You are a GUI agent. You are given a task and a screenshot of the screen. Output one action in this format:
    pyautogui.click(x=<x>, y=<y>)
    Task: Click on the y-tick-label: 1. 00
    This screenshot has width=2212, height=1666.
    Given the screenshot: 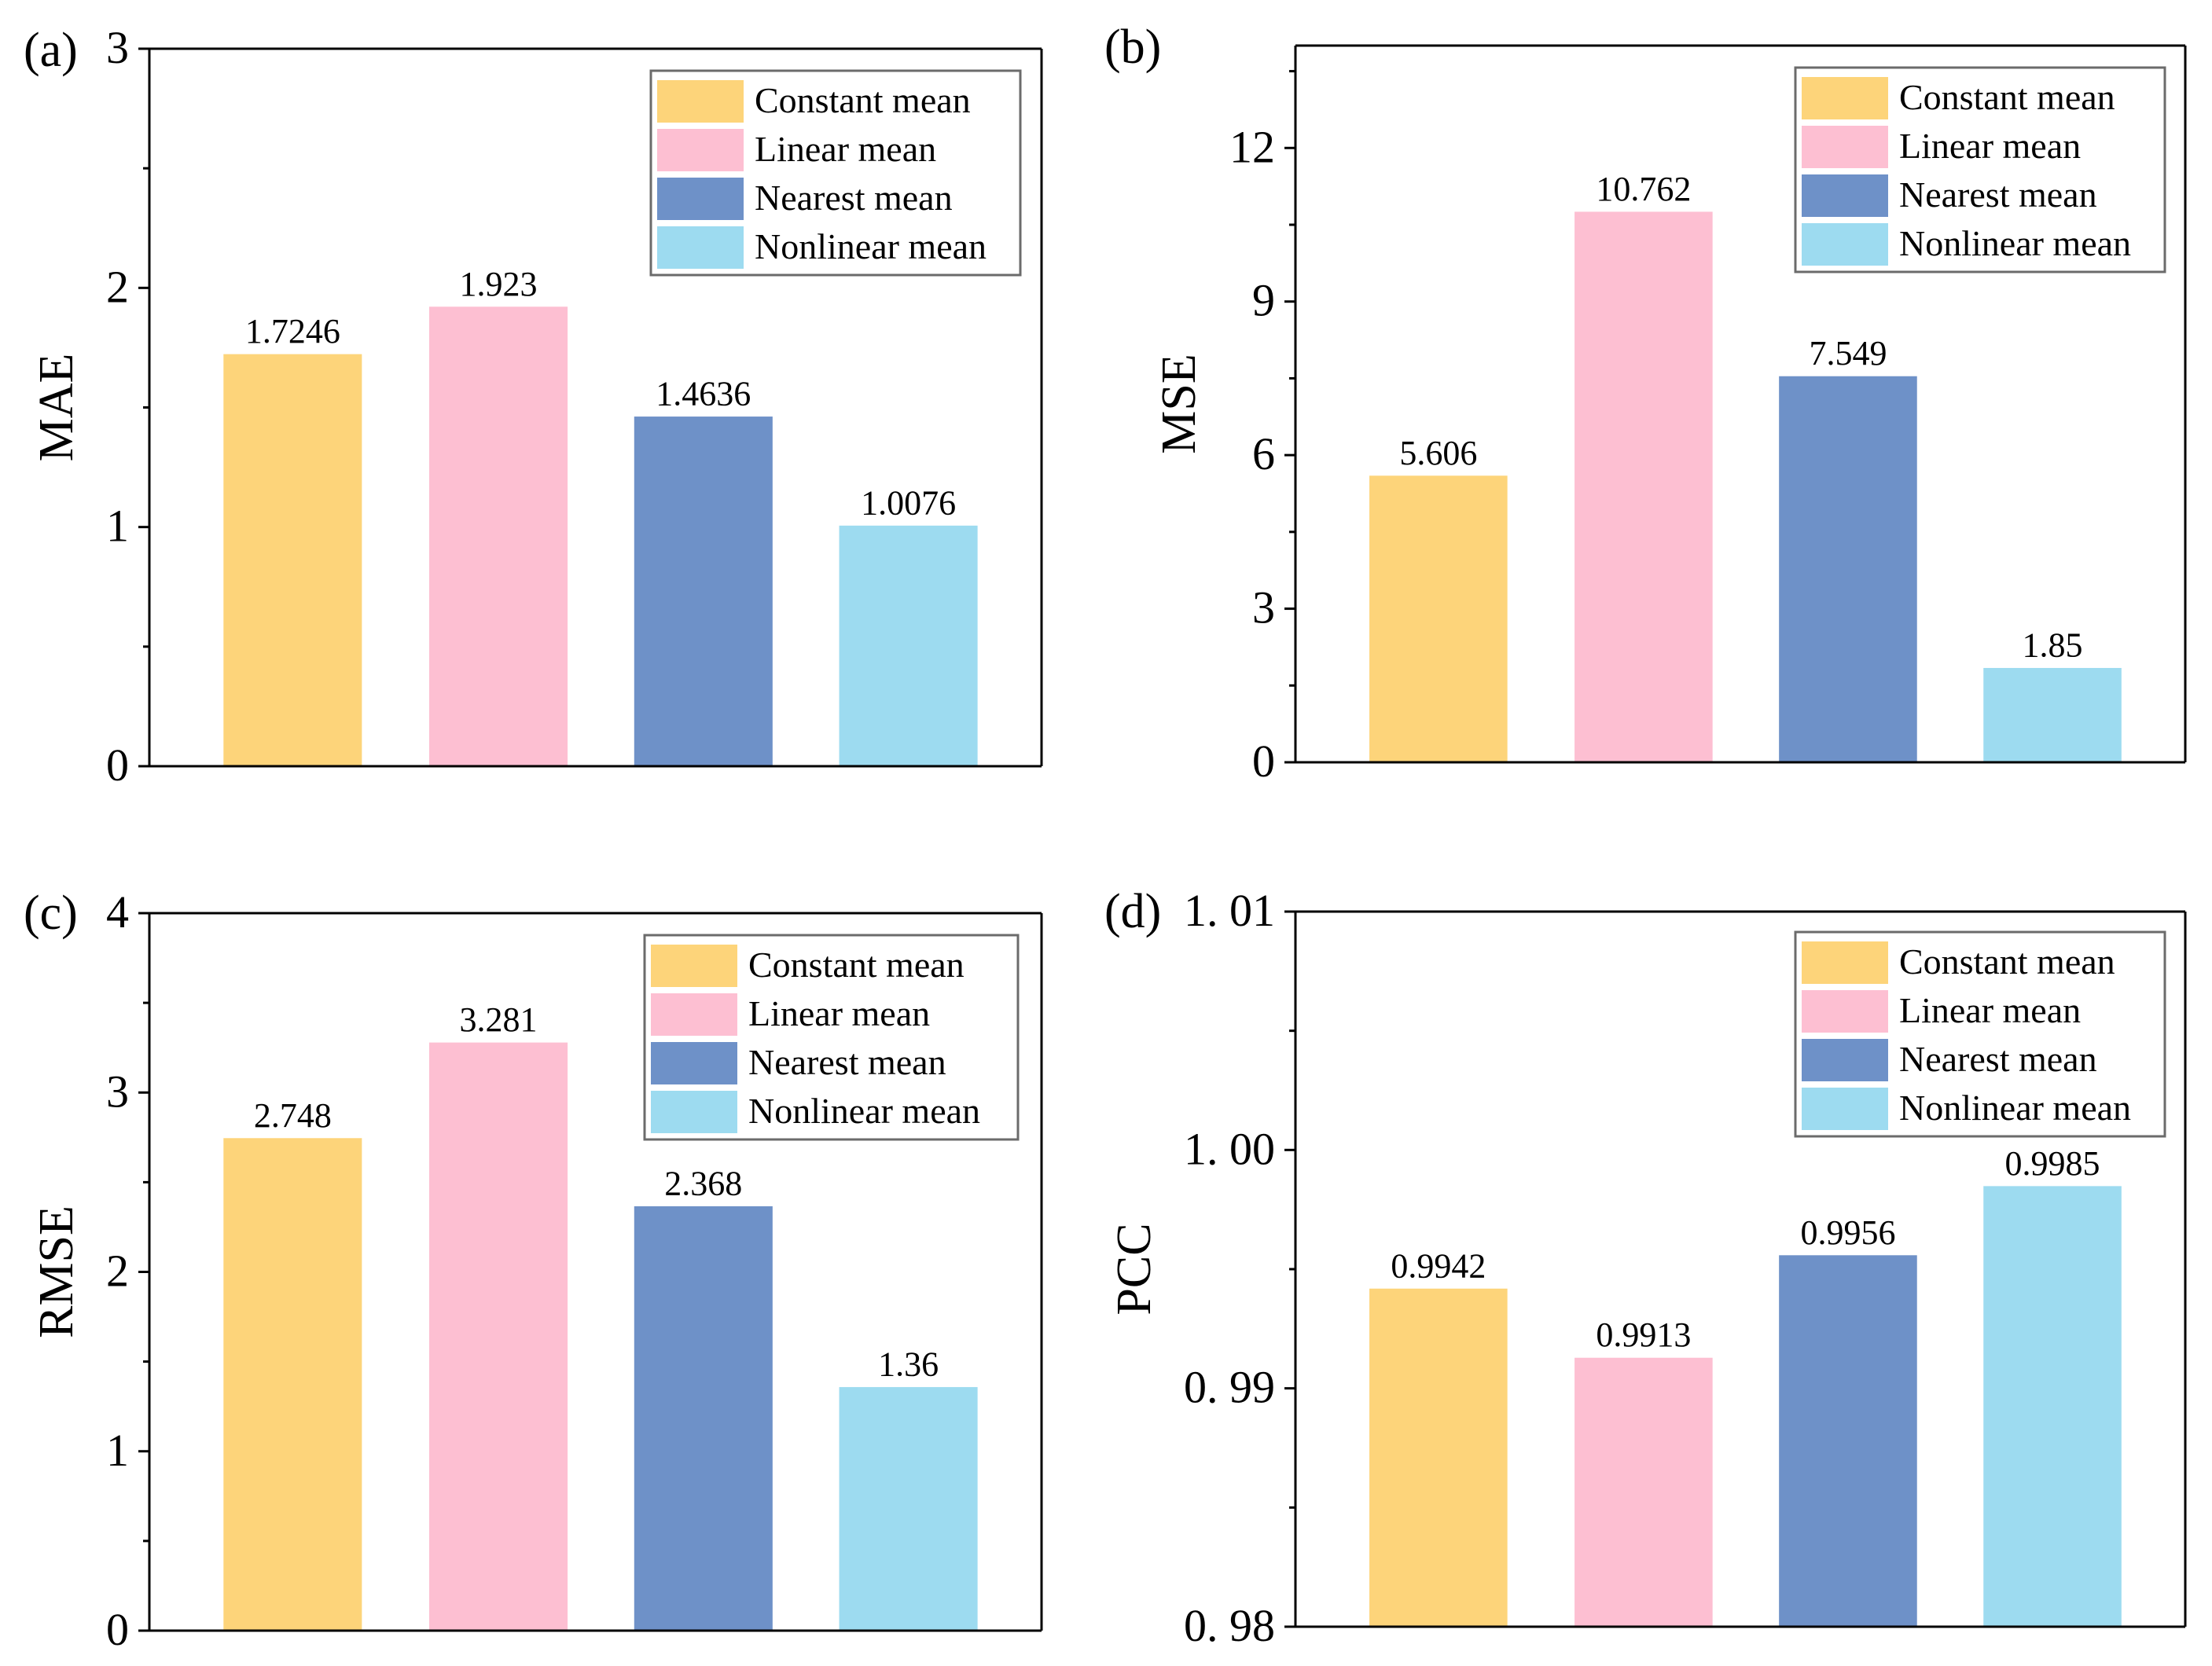 What is the action you would take?
    pyautogui.click(x=1229, y=1148)
    